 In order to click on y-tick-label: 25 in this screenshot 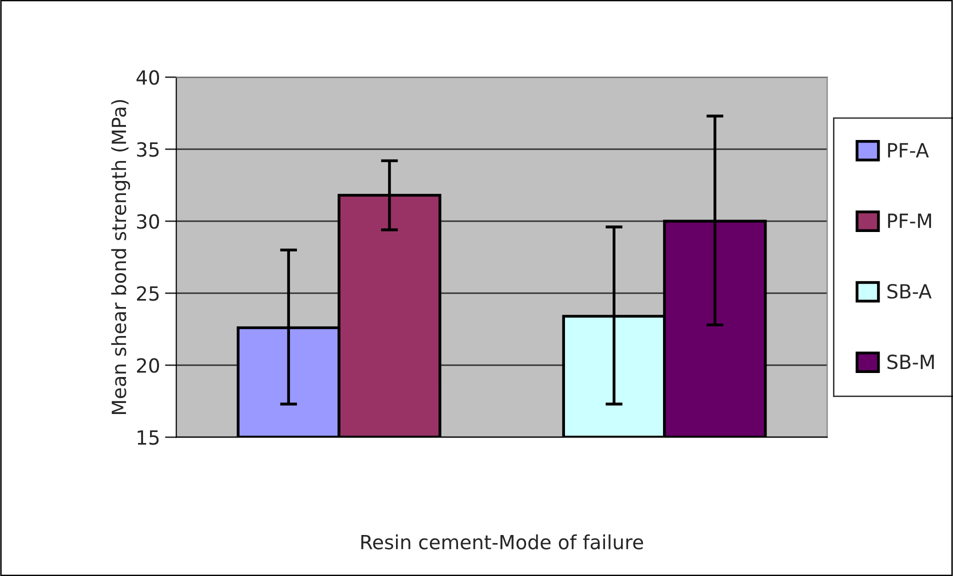, I will do `click(148, 293)`.